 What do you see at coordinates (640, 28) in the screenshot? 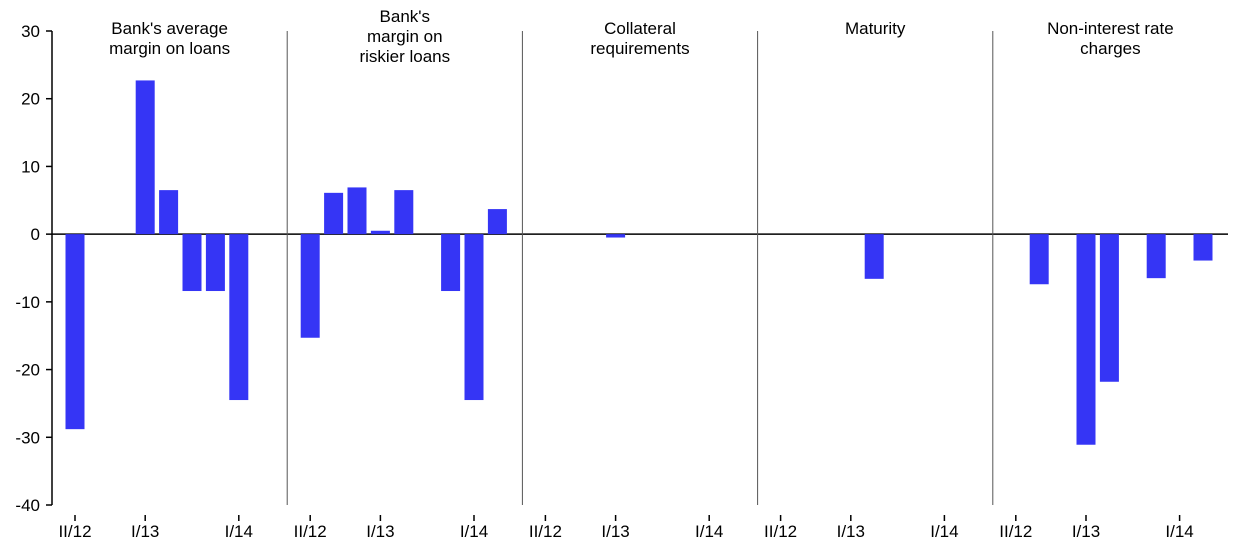
I see `panel-title: Collateral` at bounding box center [640, 28].